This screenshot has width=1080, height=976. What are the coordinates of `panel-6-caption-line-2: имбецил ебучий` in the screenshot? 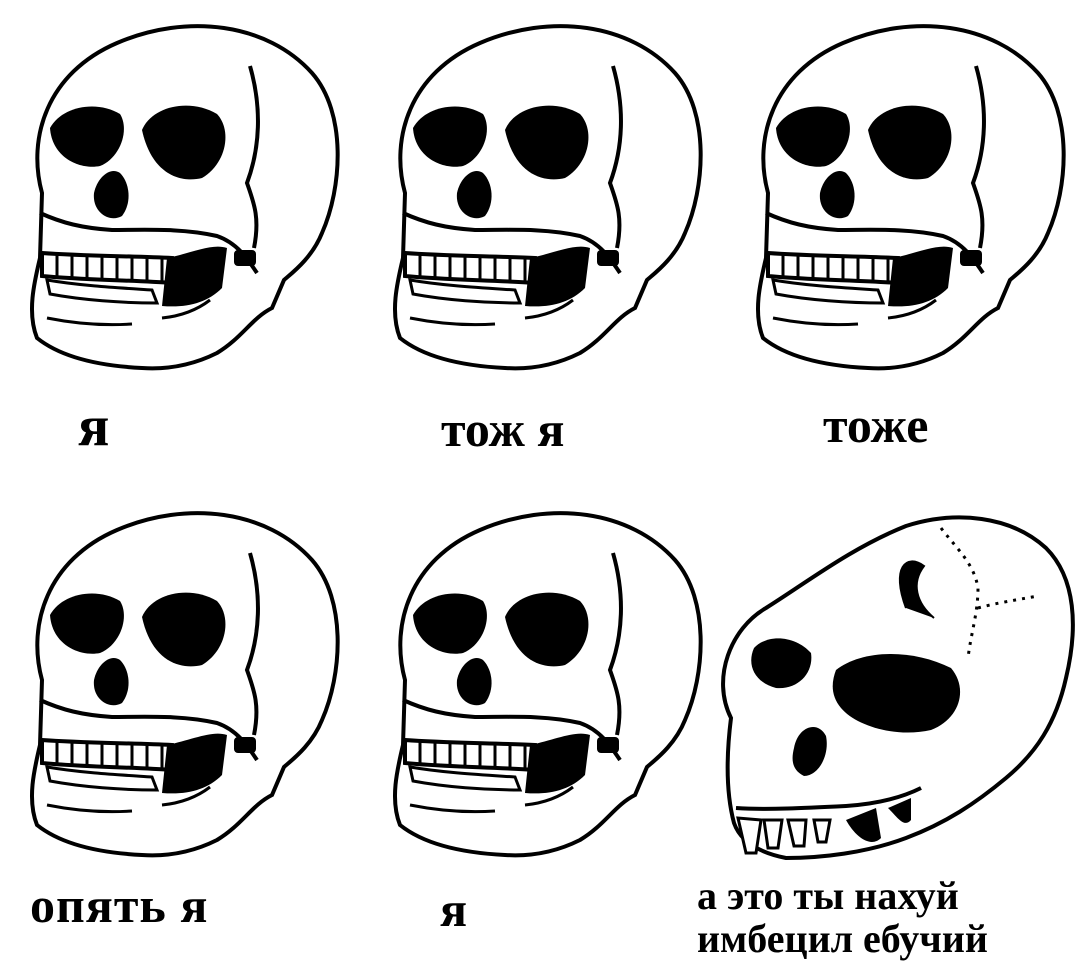 It's located at (842, 939).